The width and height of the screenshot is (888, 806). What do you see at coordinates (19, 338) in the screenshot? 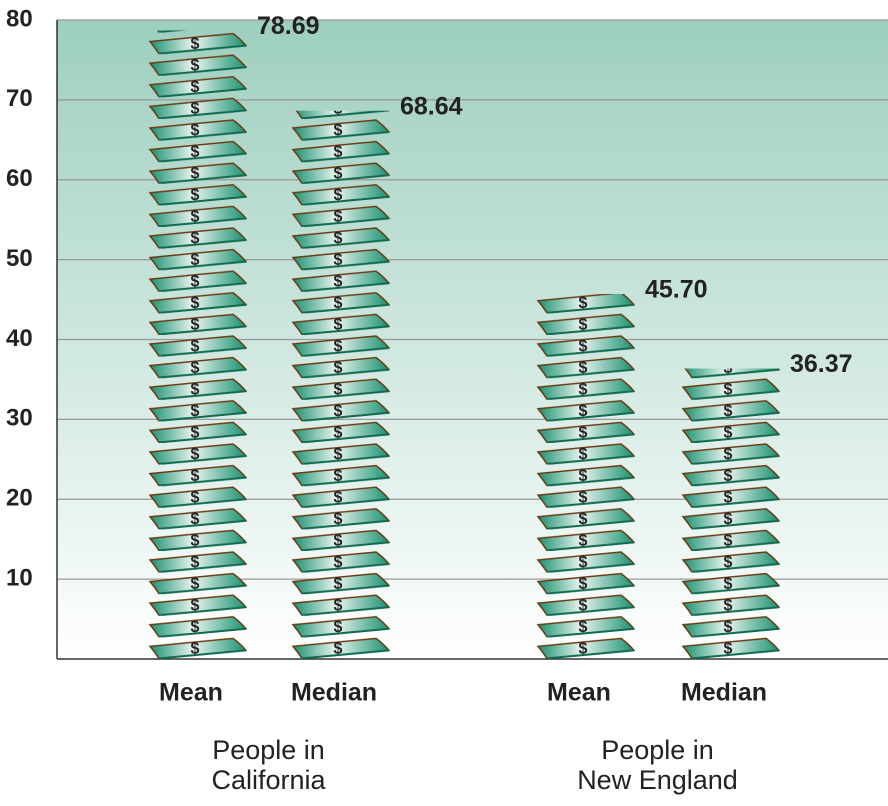
I see `y-tick-label: 40` at bounding box center [19, 338].